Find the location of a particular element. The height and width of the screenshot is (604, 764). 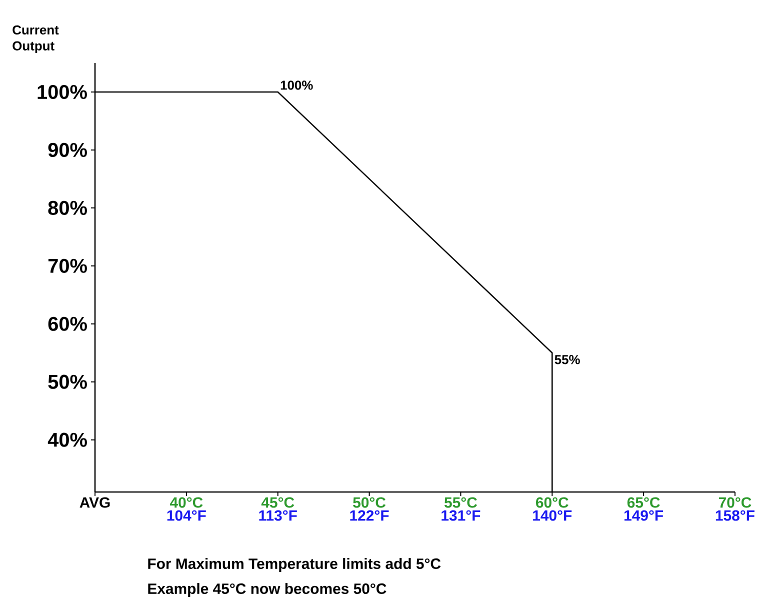

x-tick-label: AVG is located at coordinates (95, 502).